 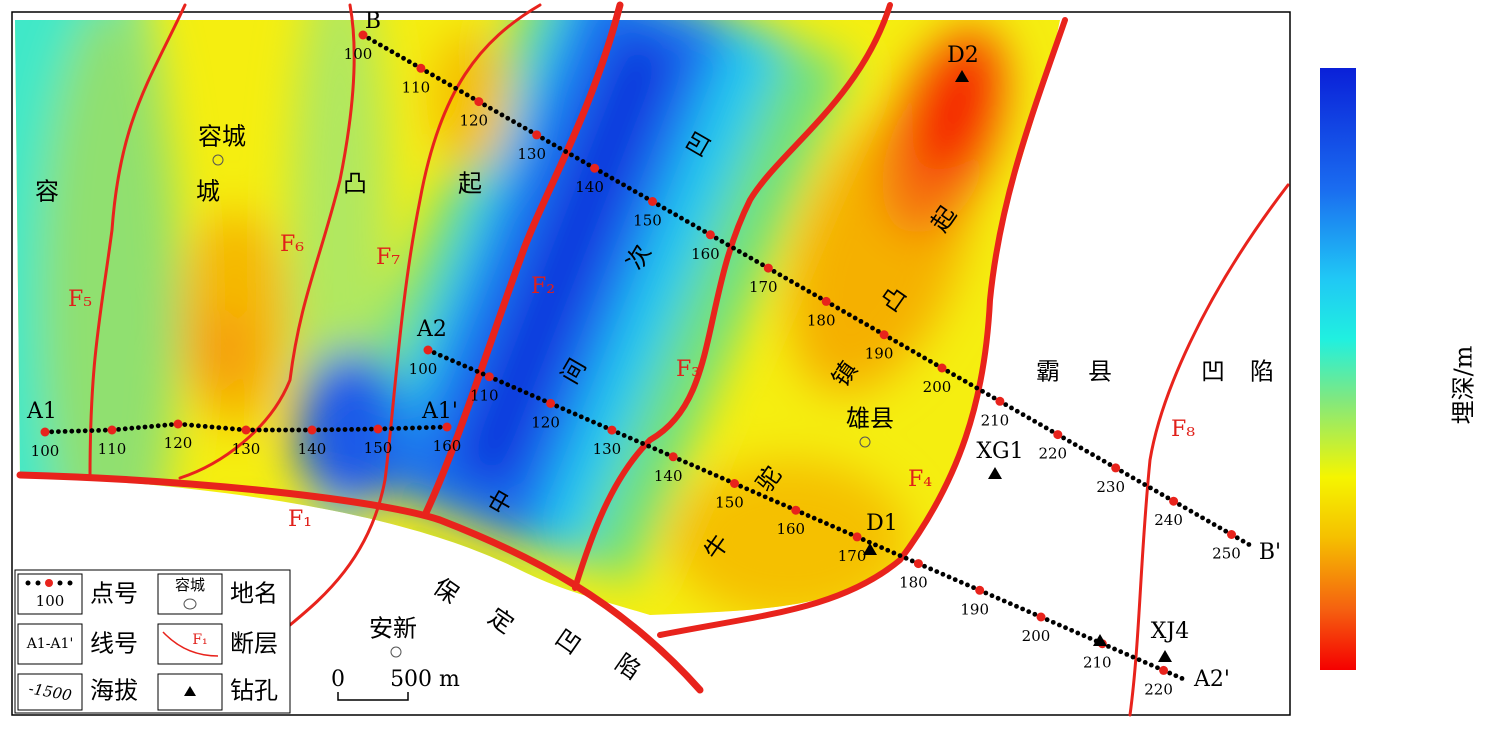 What do you see at coordinates (373, 21) in the screenshot?
I see `line-start-label: B` at bounding box center [373, 21].